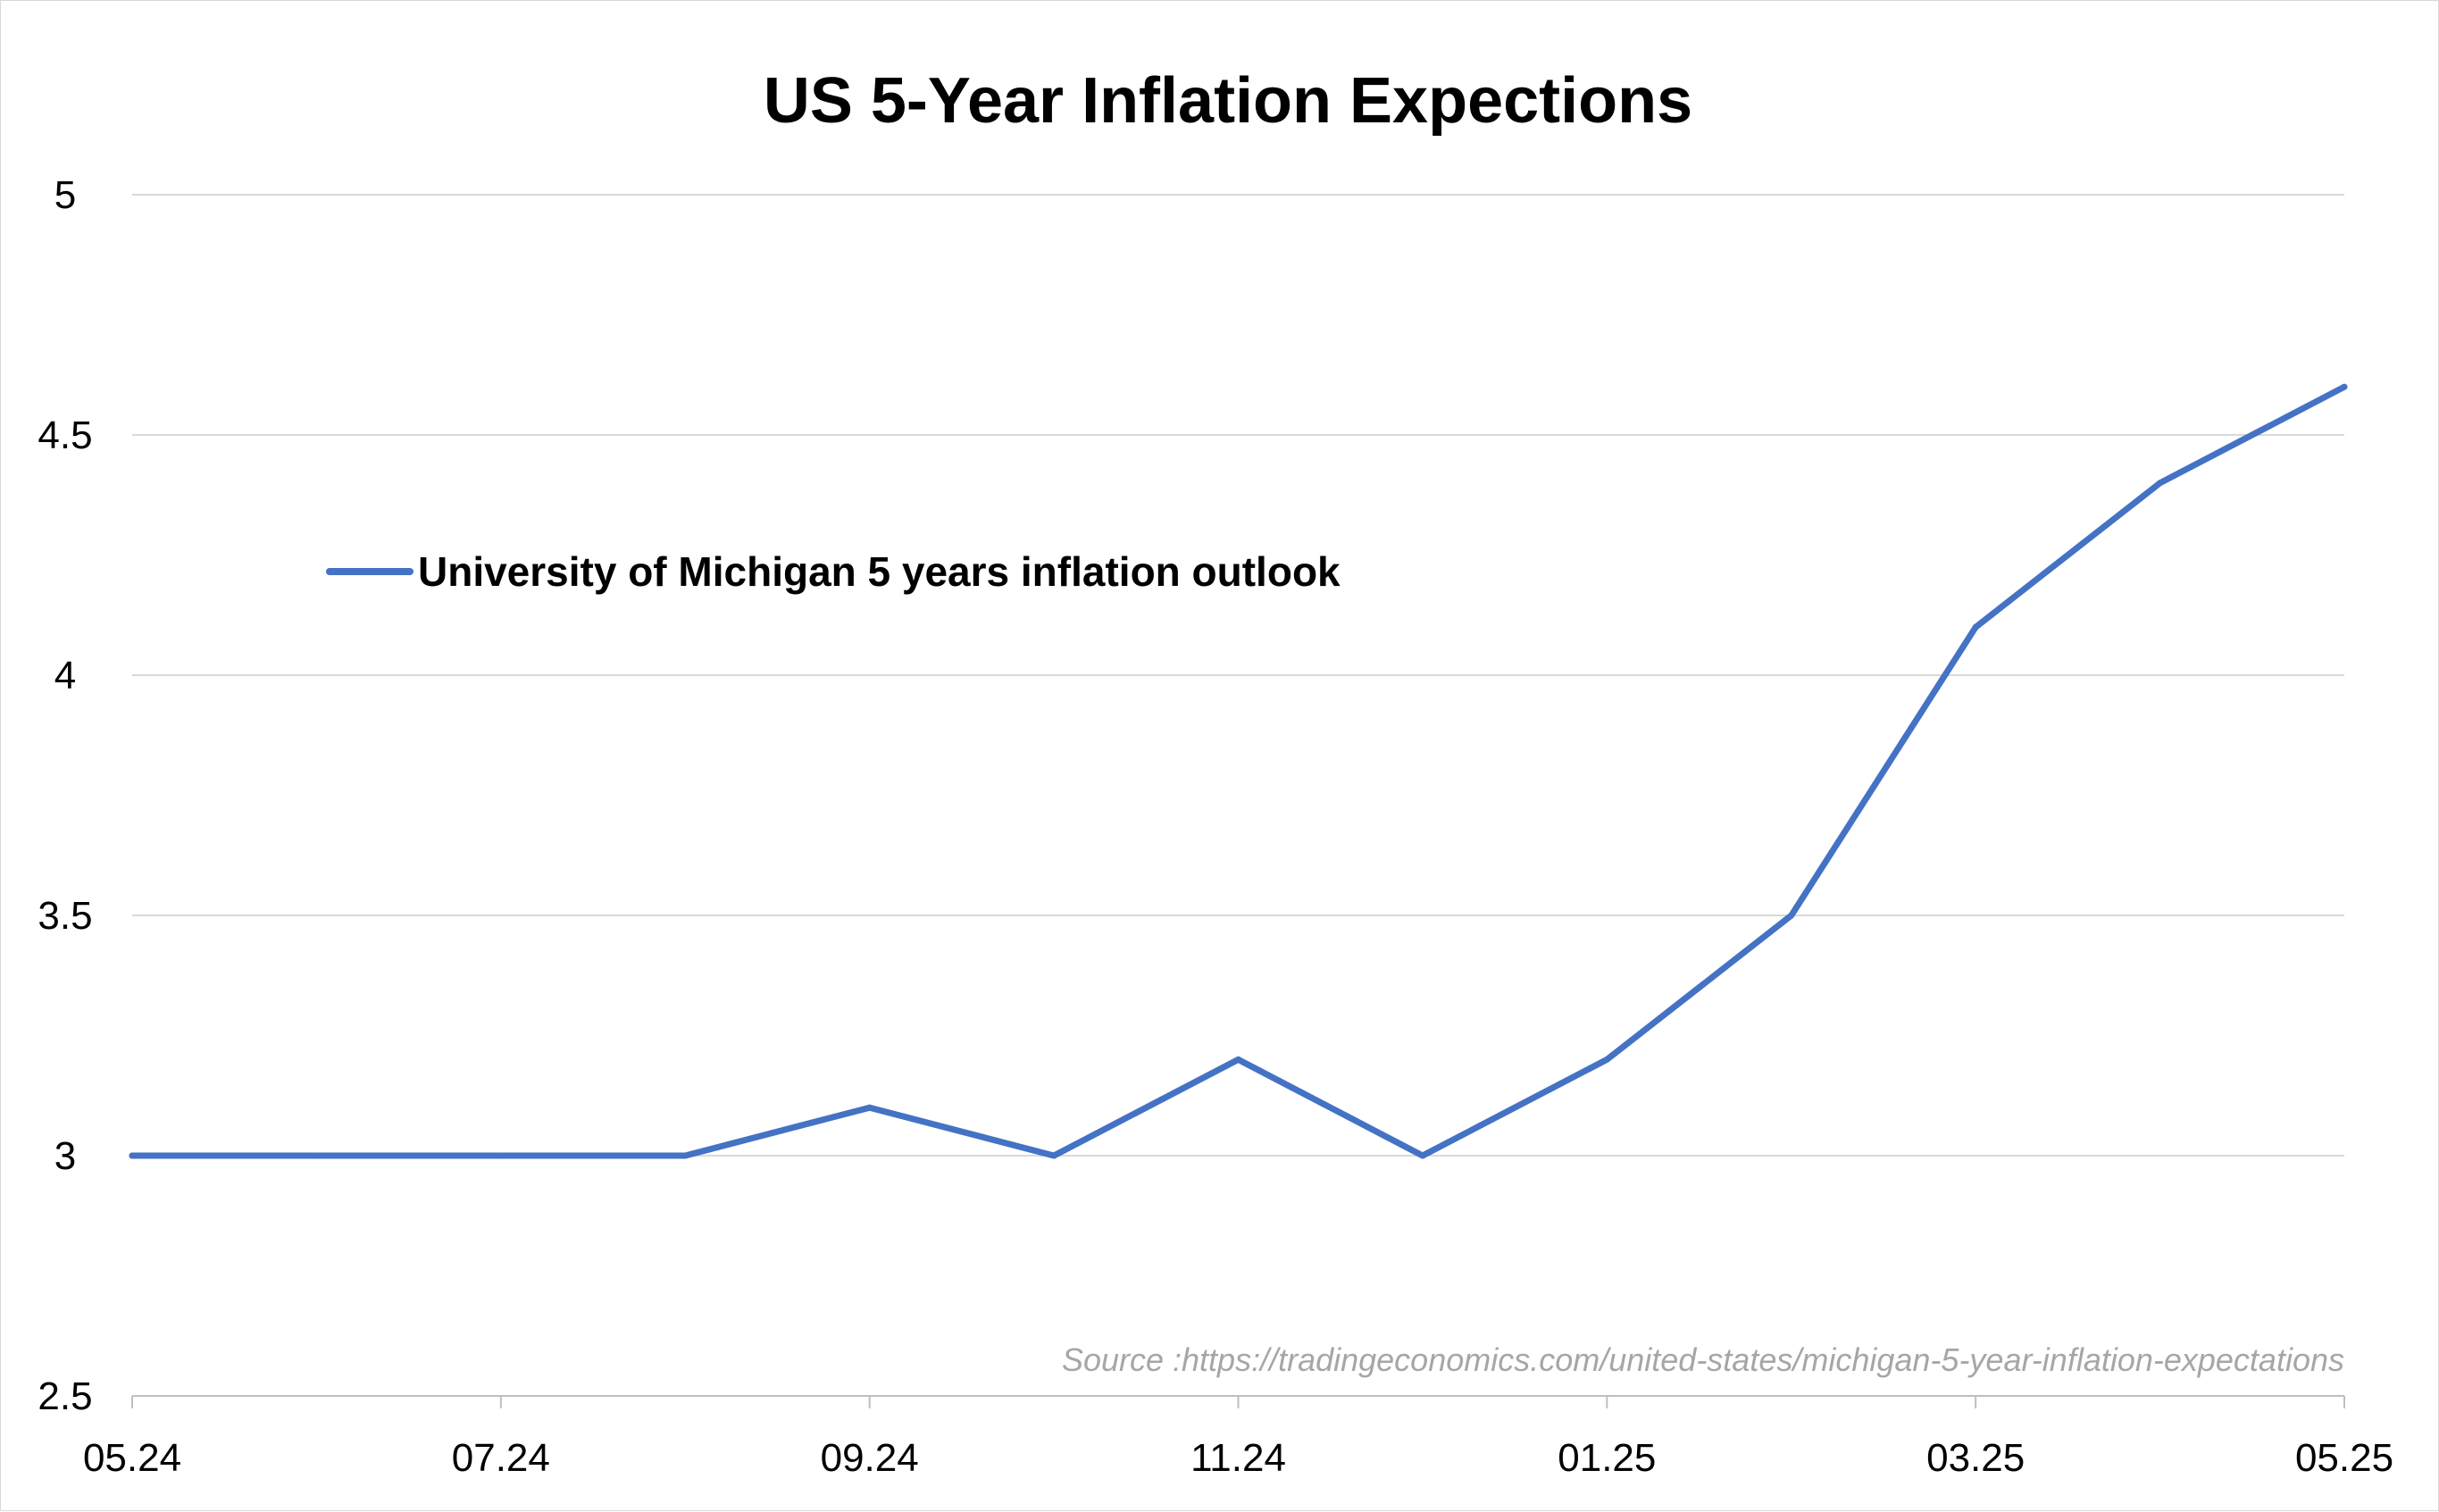 The height and width of the screenshot is (1512, 2439). I want to click on y-axis-ticks: 2.5 3 3.5 4 4.5 5, so click(65, 795).